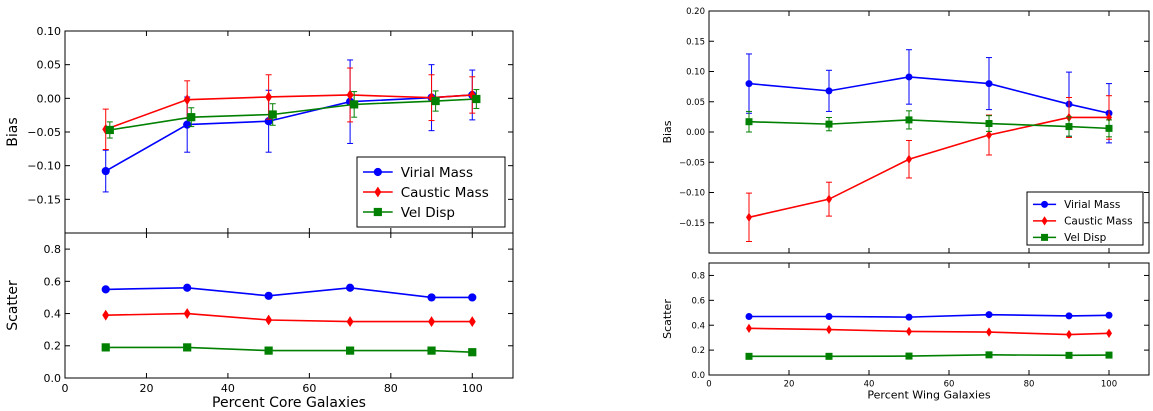 The width and height of the screenshot is (1153, 411). What do you see at coordinates (53, 378) in the screenshot?
I see `y-tick-label: 0.0` at bounding box center [53, 378].